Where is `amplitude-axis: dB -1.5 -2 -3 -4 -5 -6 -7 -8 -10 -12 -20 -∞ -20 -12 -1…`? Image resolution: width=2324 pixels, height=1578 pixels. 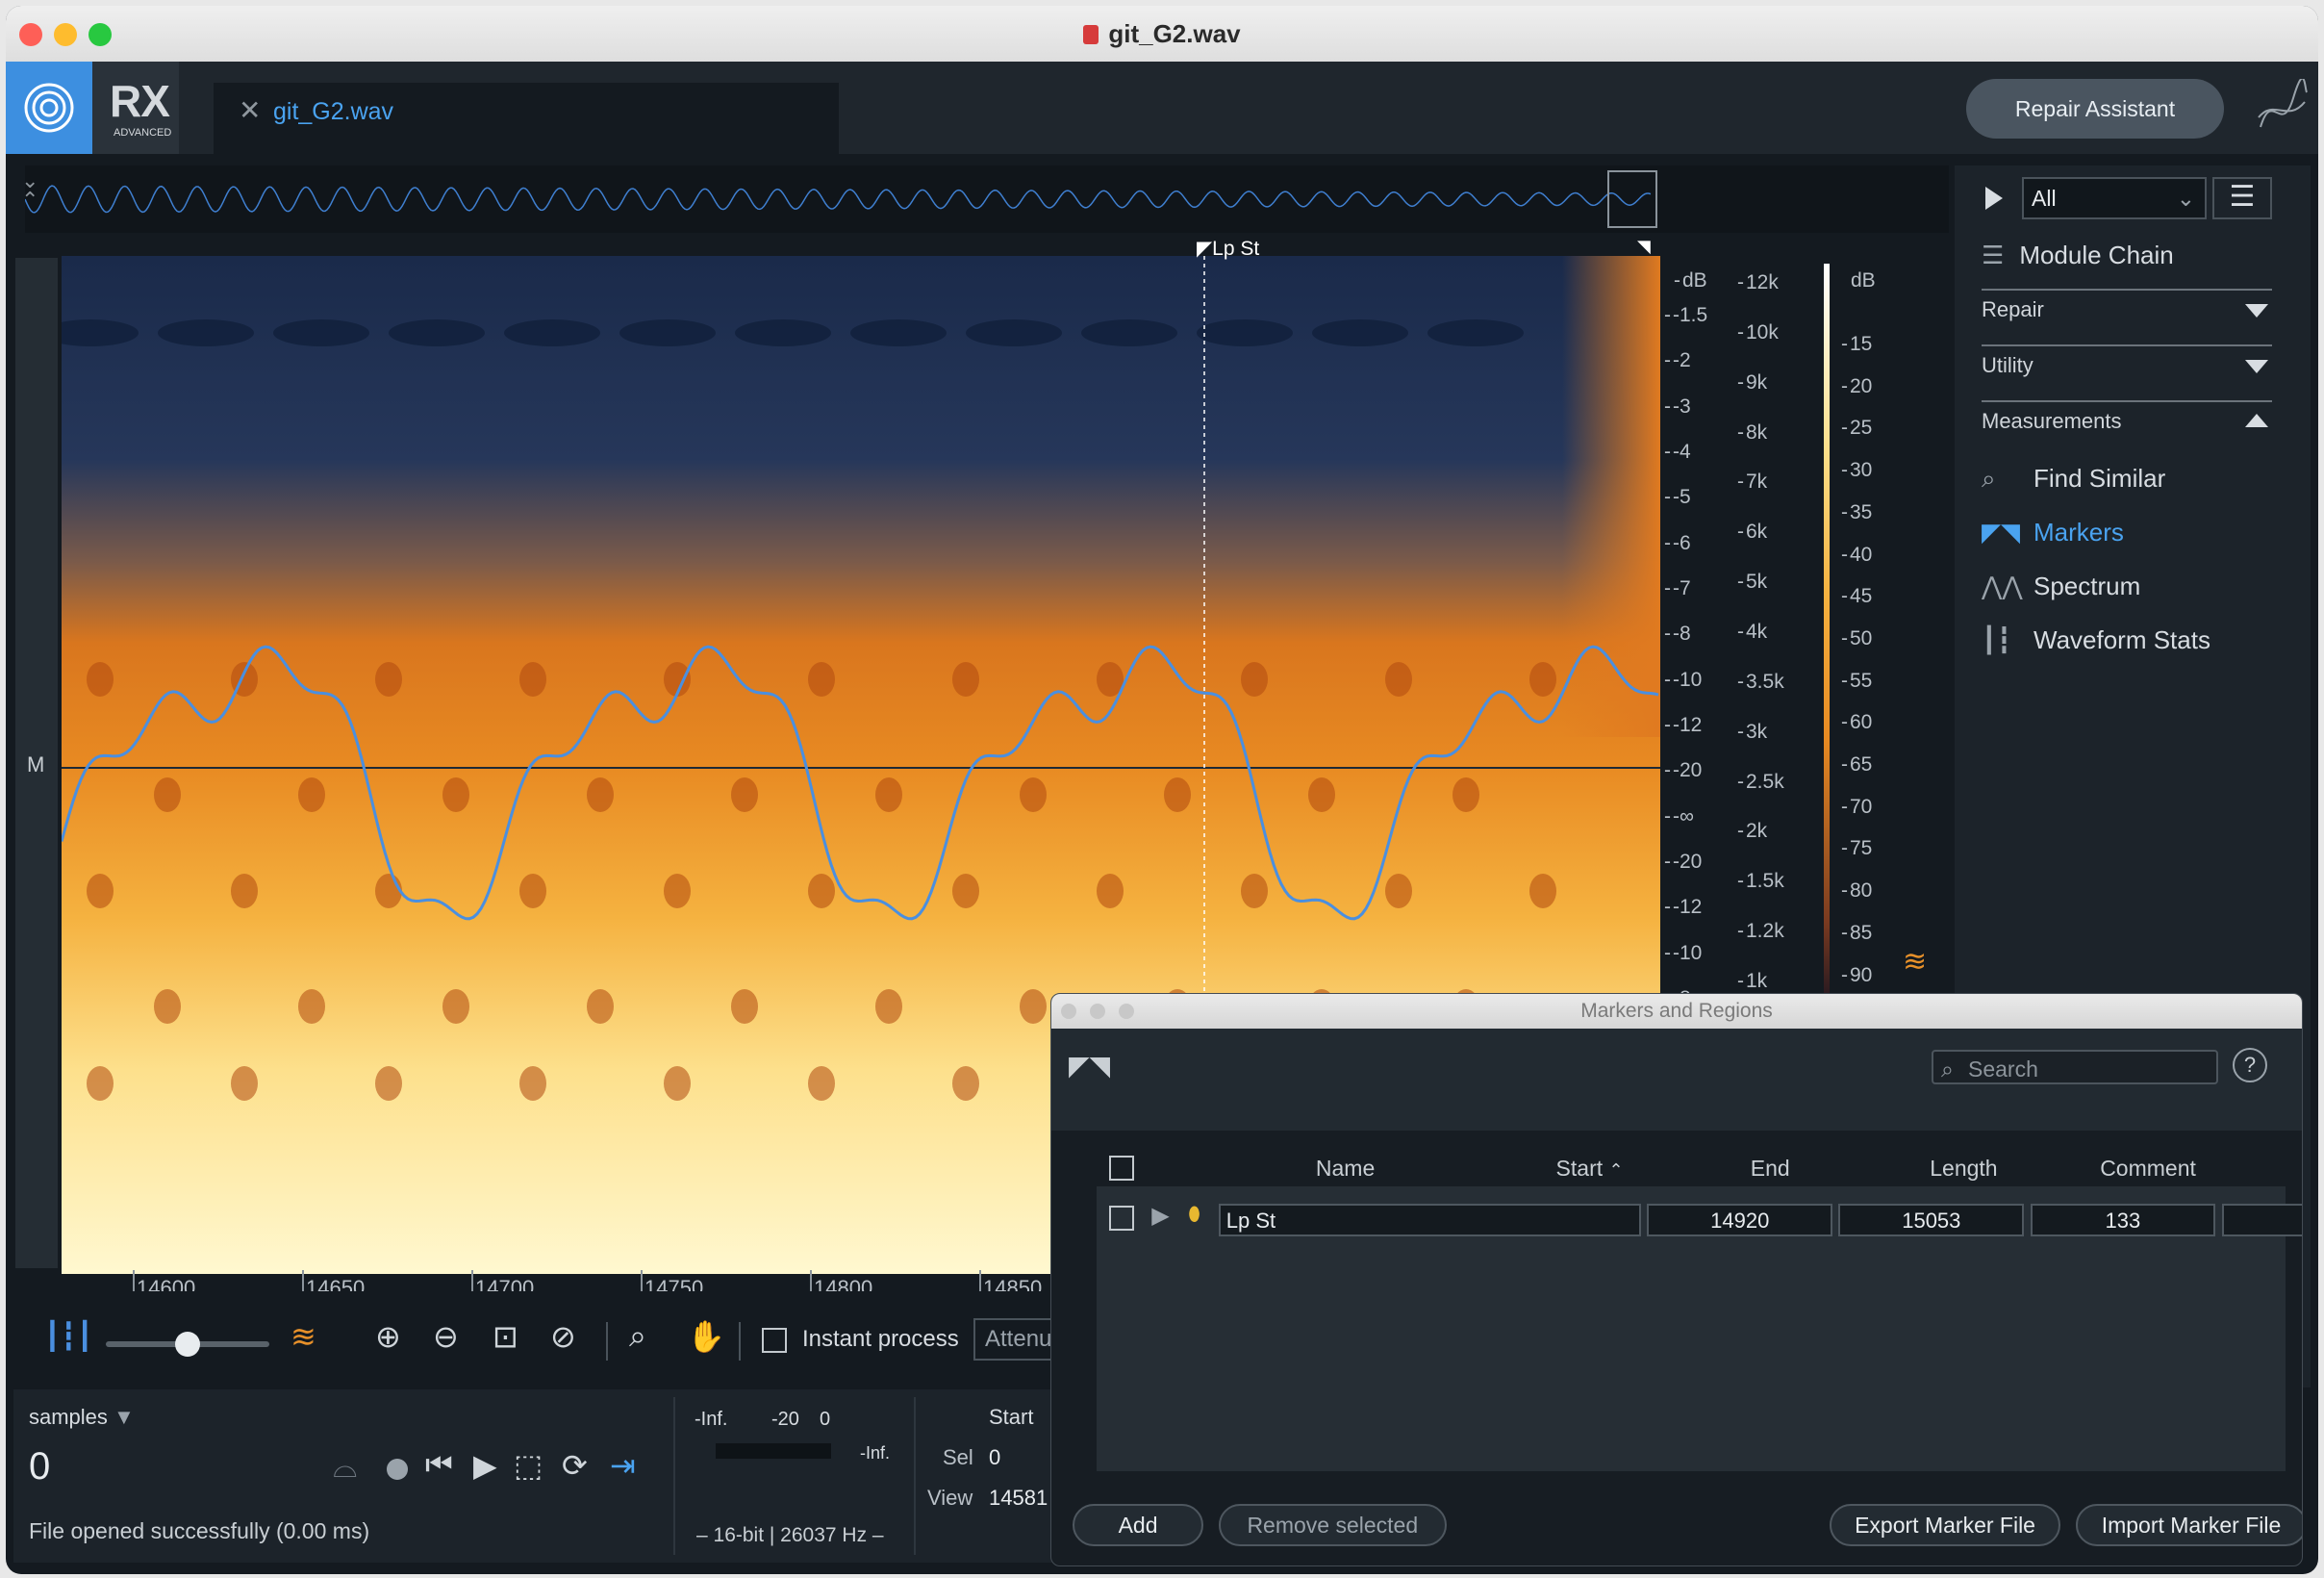
amplitude-axis: dB -1.5 -2 -3 -4 -5 -6 -7 -8 -10 -12 -20 -∞ -20 -12 -1… is located at coordinates (1707, 632).